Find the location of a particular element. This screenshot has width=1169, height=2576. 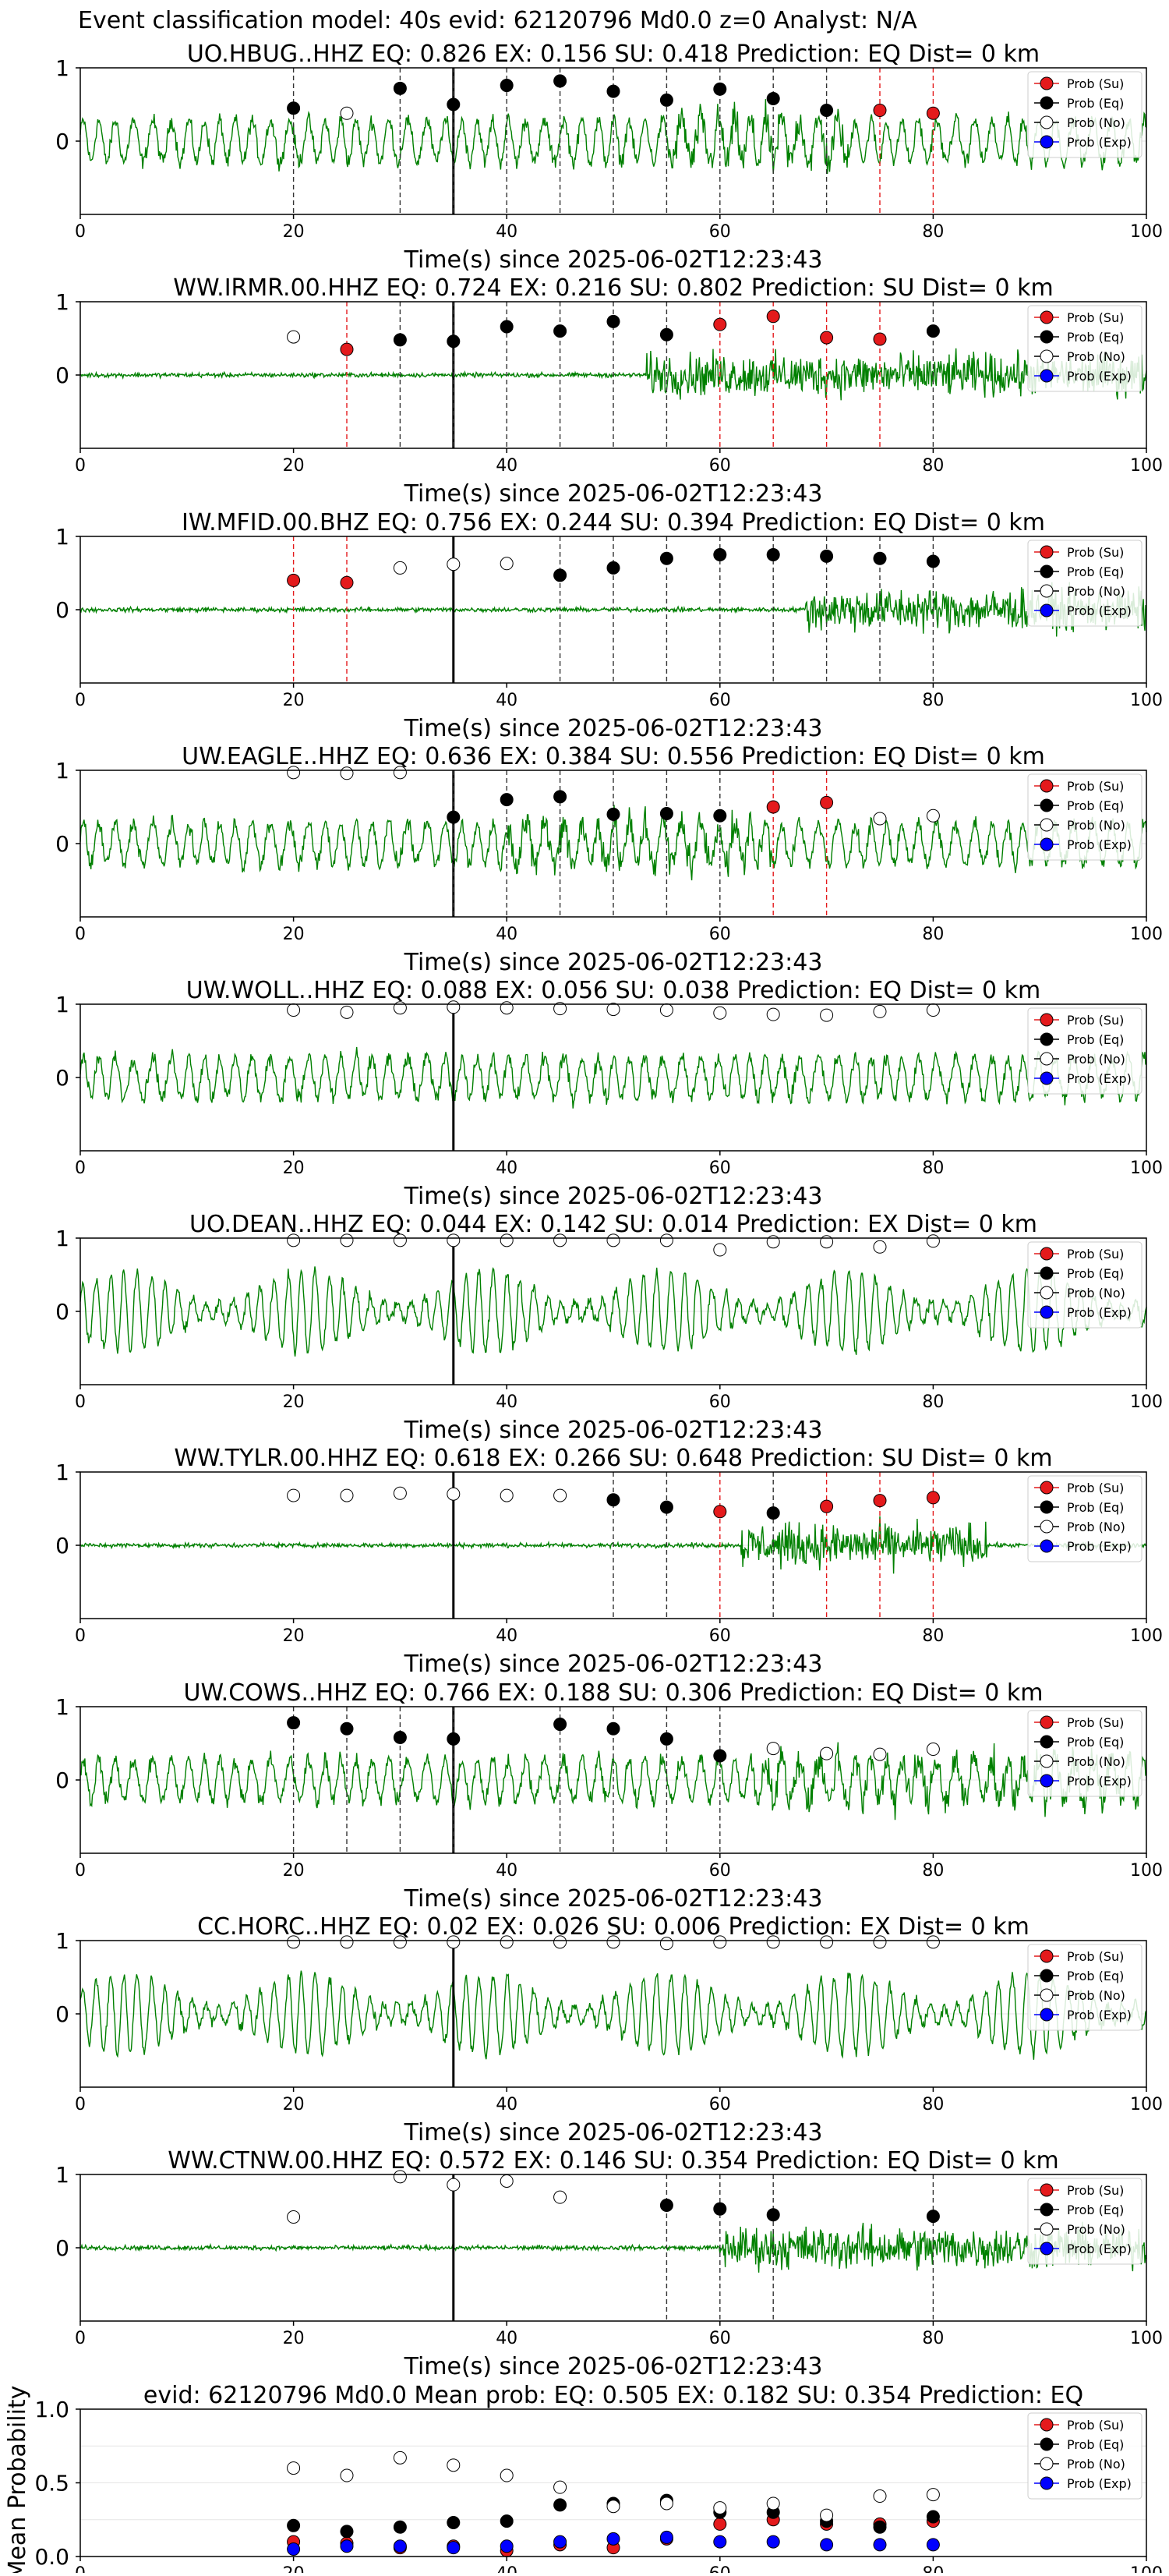

panel-7-ytick-label: 0 is located at coordinates (62, 1546).